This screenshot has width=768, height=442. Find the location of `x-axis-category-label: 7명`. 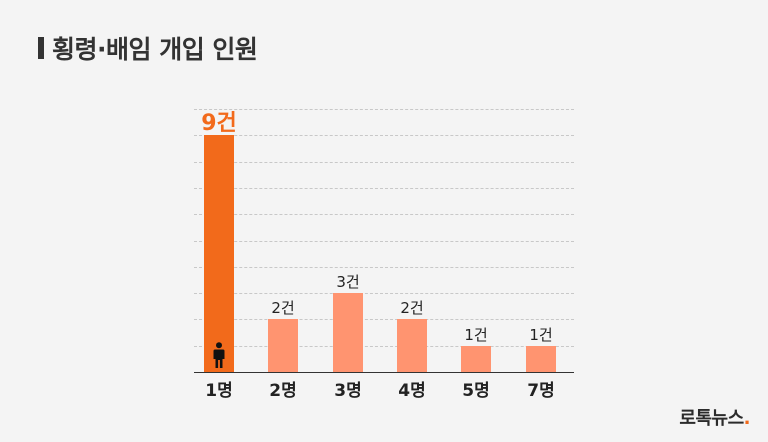

x-axis-category-label: 7명 is located at coordinates (541, 391).